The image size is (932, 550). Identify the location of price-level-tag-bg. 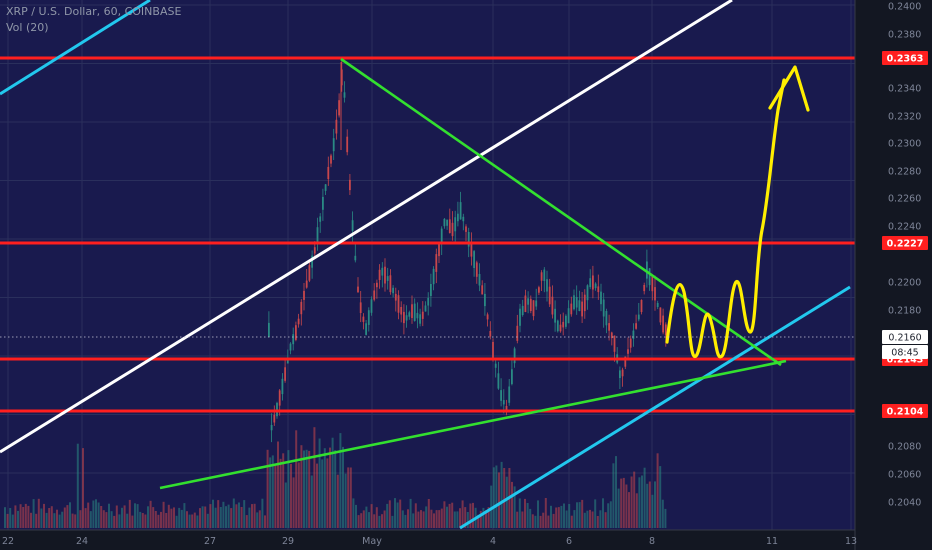
(905, 58).